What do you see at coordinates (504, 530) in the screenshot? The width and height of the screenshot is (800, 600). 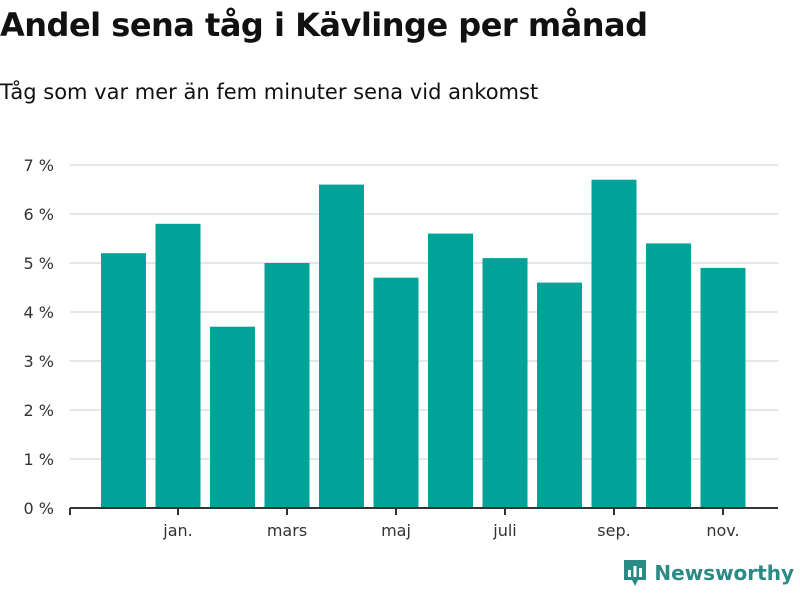 I see `x-tick-label: juli` at bounding box center [504, 530].